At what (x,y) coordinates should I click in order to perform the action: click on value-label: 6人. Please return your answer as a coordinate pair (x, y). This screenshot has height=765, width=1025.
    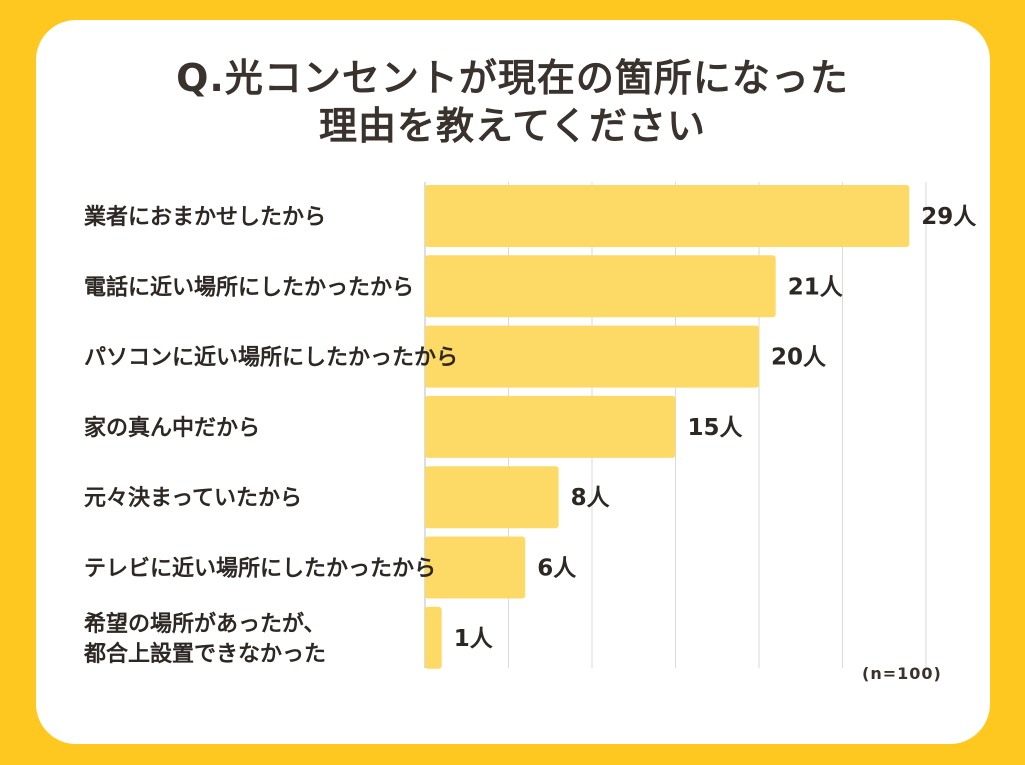
    Looking at the image, I should click on (557, 569).